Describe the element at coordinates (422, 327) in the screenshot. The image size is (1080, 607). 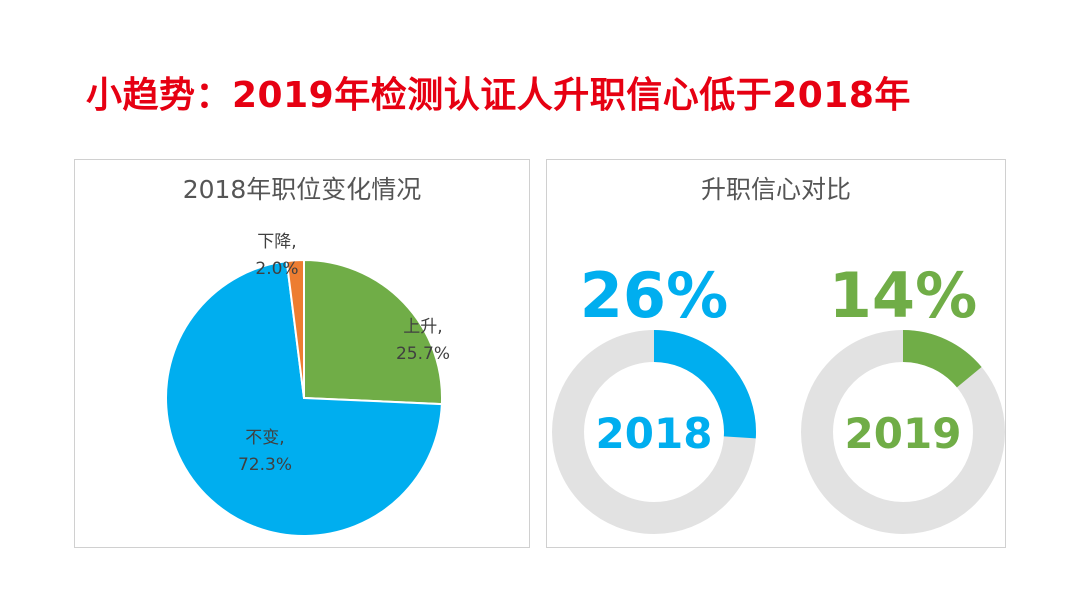
I see `pie-slice-name: 上升,` at that location.